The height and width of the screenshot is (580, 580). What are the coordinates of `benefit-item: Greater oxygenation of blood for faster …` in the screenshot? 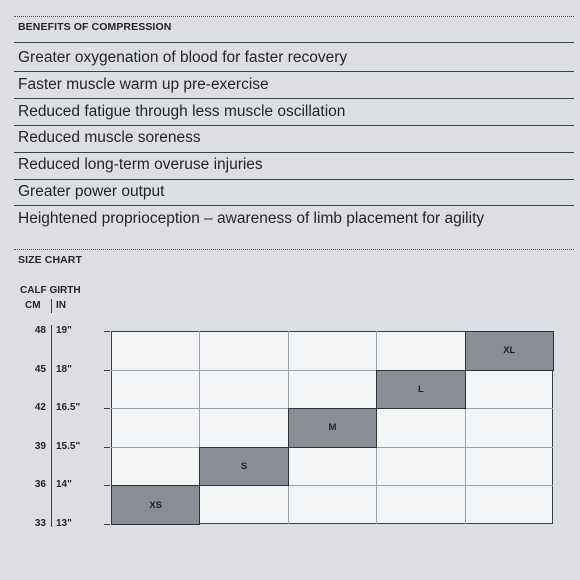 It's located at (183, 57).